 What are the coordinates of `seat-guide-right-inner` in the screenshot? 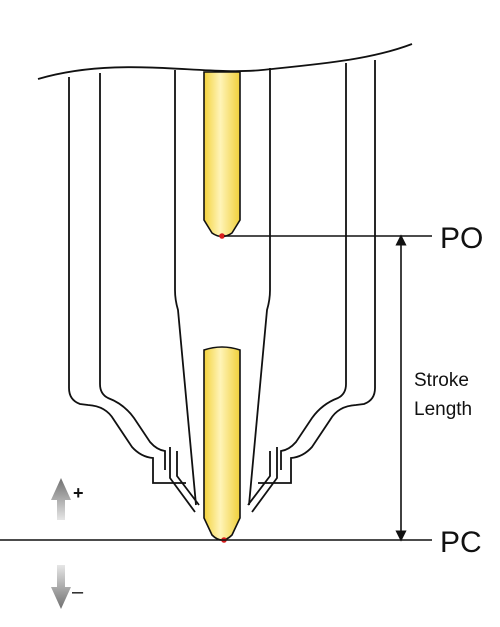 It's located at (259, 478).